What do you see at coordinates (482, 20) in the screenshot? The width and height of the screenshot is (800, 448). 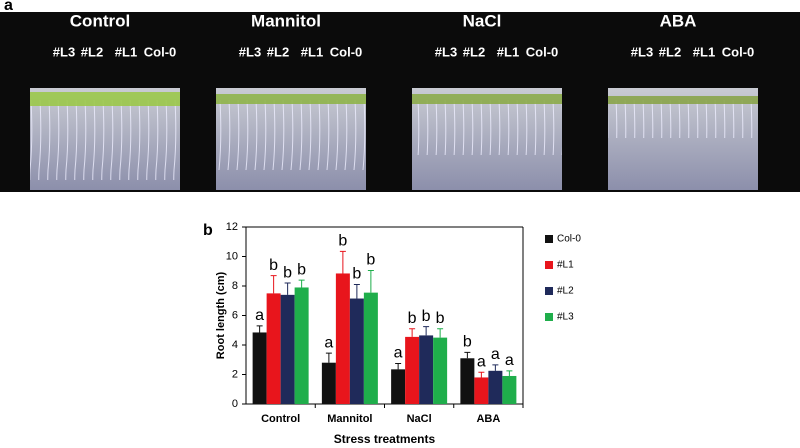 I see `treatment-label: NaCl` at bounding box center [482, 20].